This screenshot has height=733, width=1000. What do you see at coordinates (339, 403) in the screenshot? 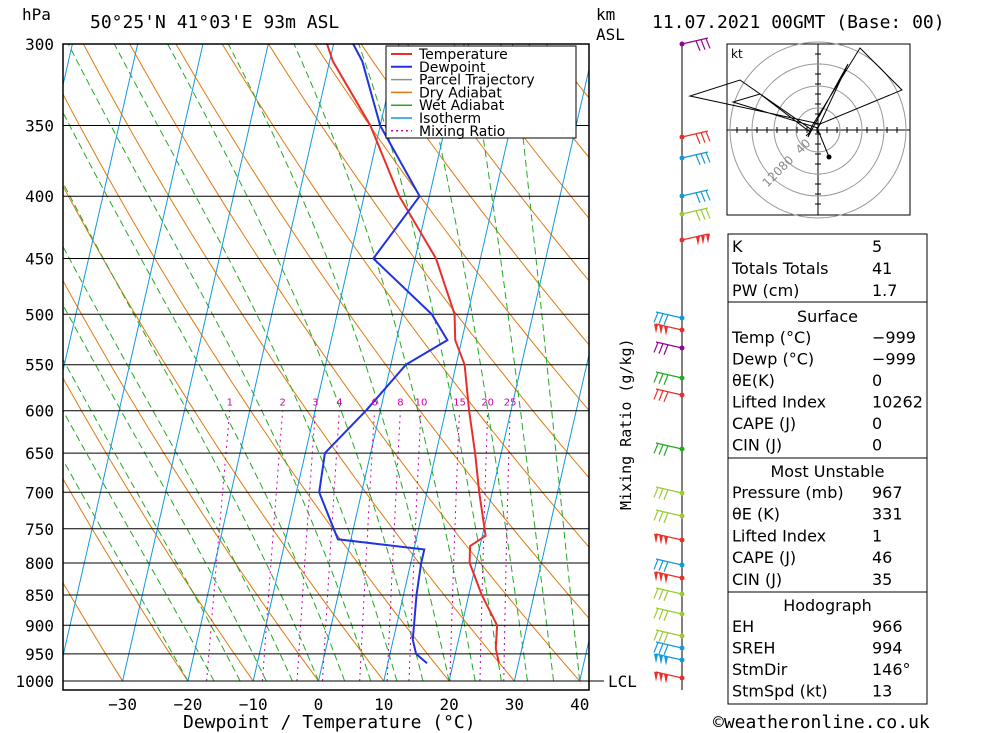
I see `mixing-ratio-label-4: 4` at bounding box center [339, 403].